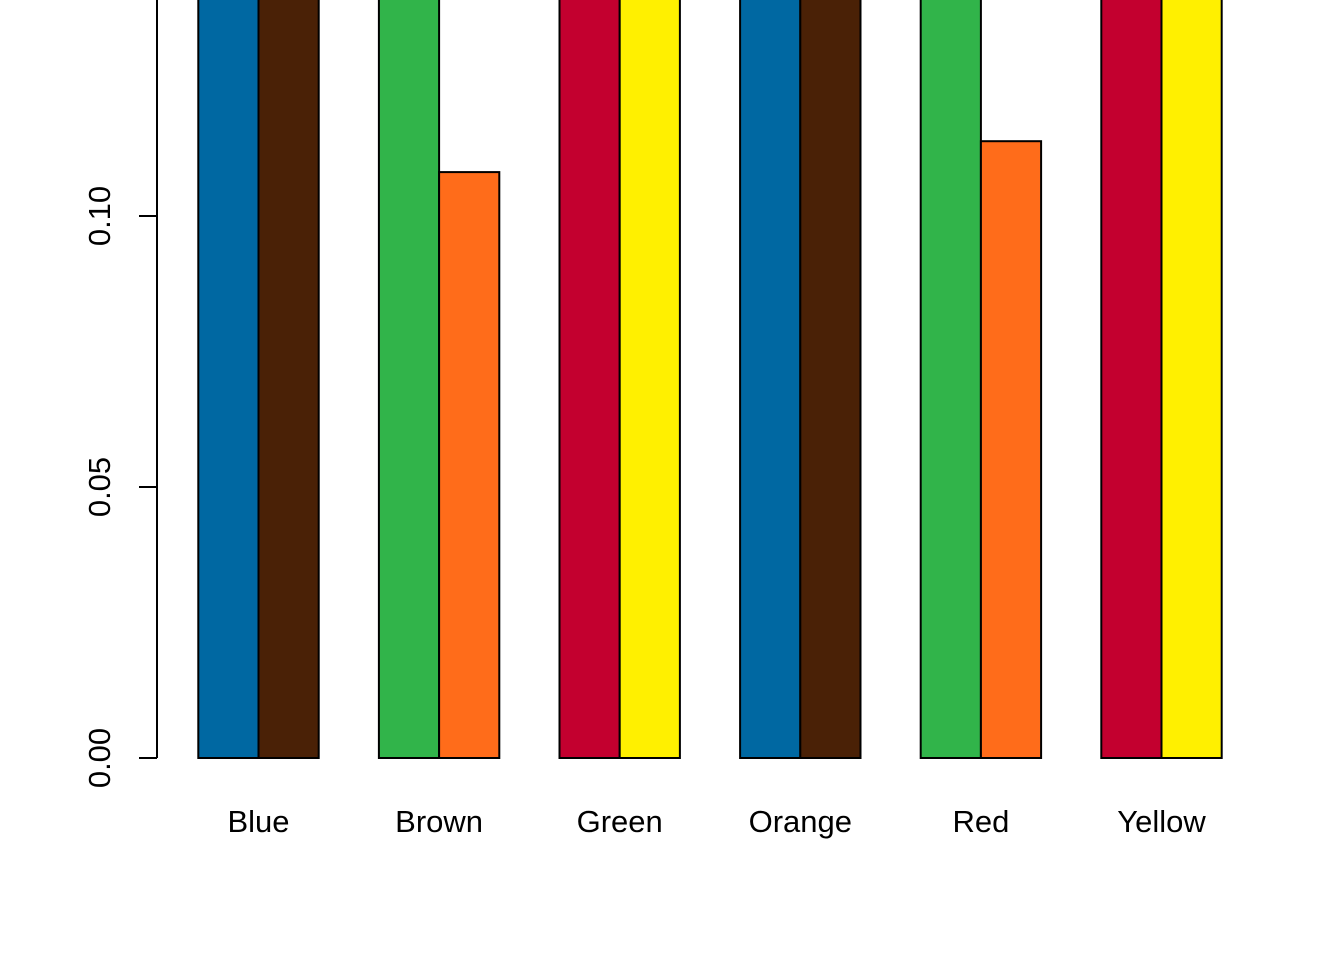 The width and height of the screenshot is (1344, 960). Describe the element at coordinates (99, 758) in the screenshot. I see `y-tick-label: 0.00` at that location.